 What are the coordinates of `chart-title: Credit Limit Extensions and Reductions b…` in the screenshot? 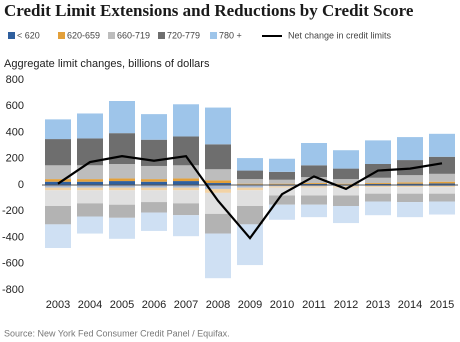 It's located at (209, 10).